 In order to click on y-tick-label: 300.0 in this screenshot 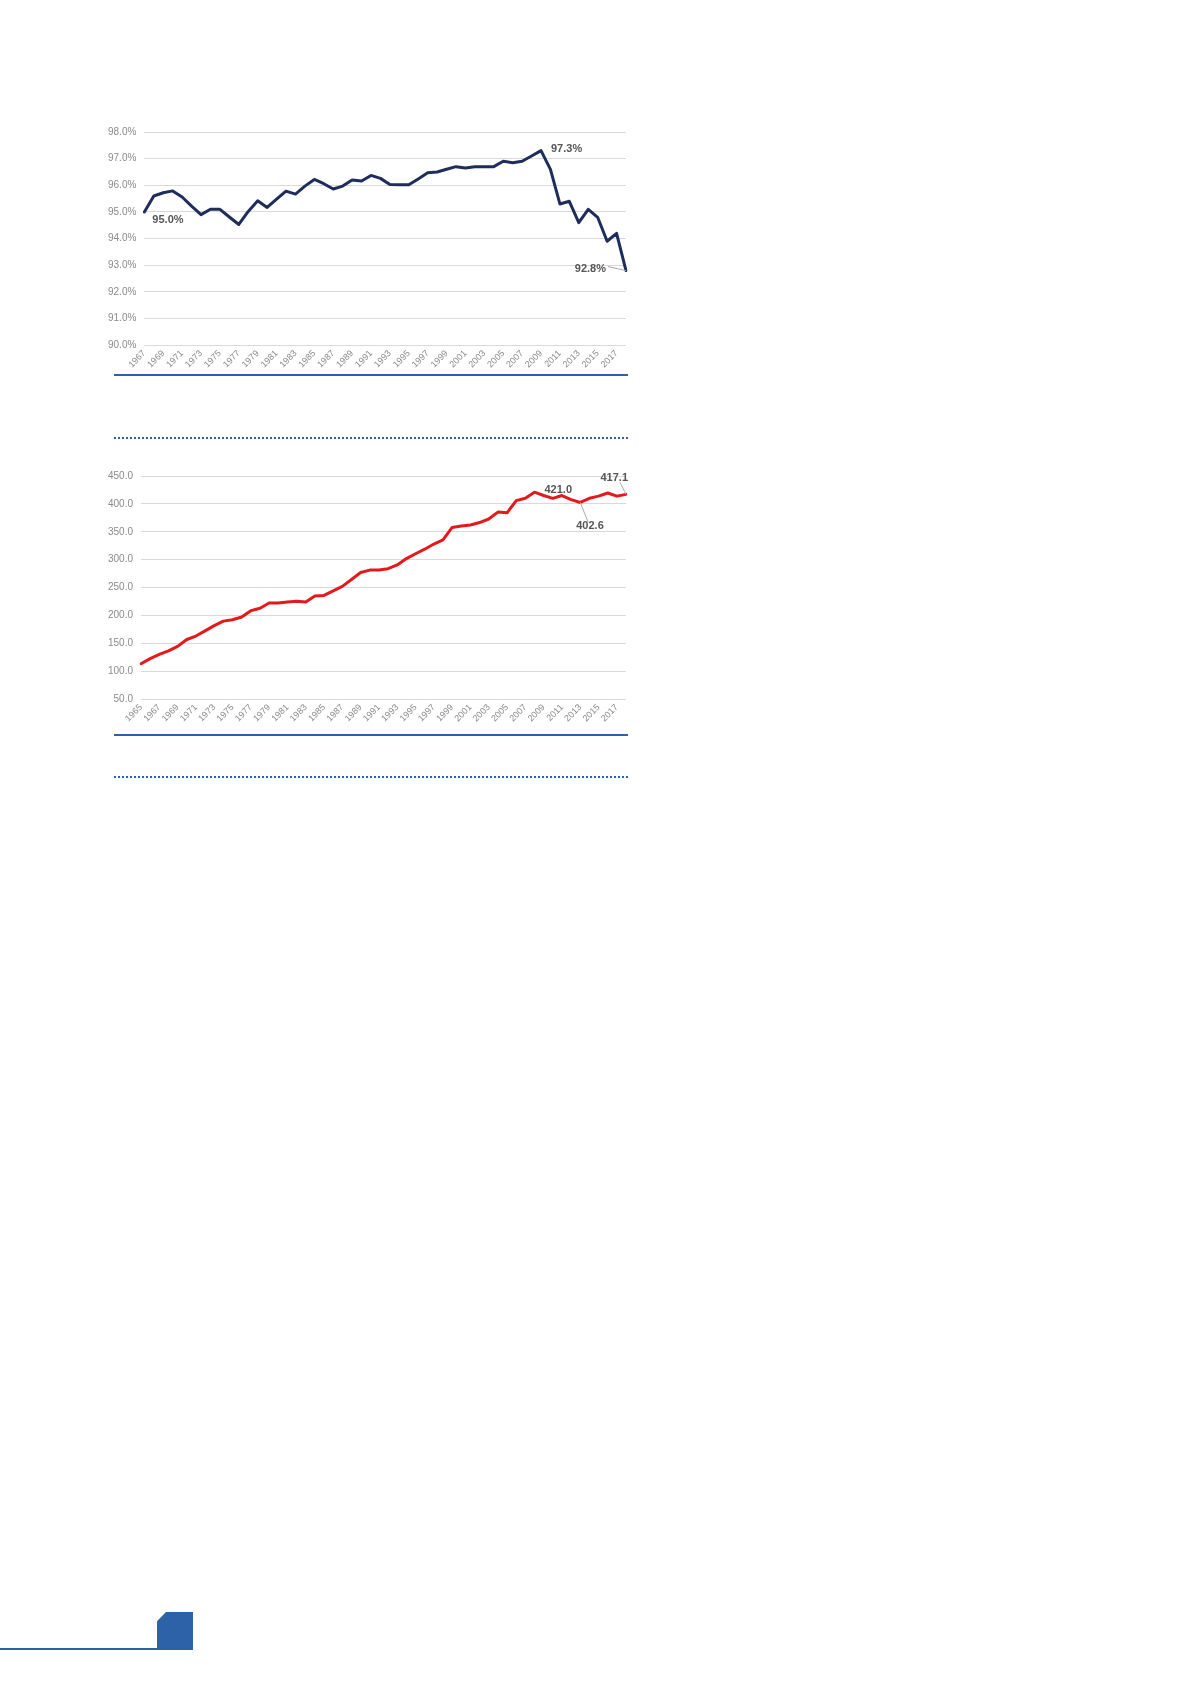, I will do `click(120, 559)`.